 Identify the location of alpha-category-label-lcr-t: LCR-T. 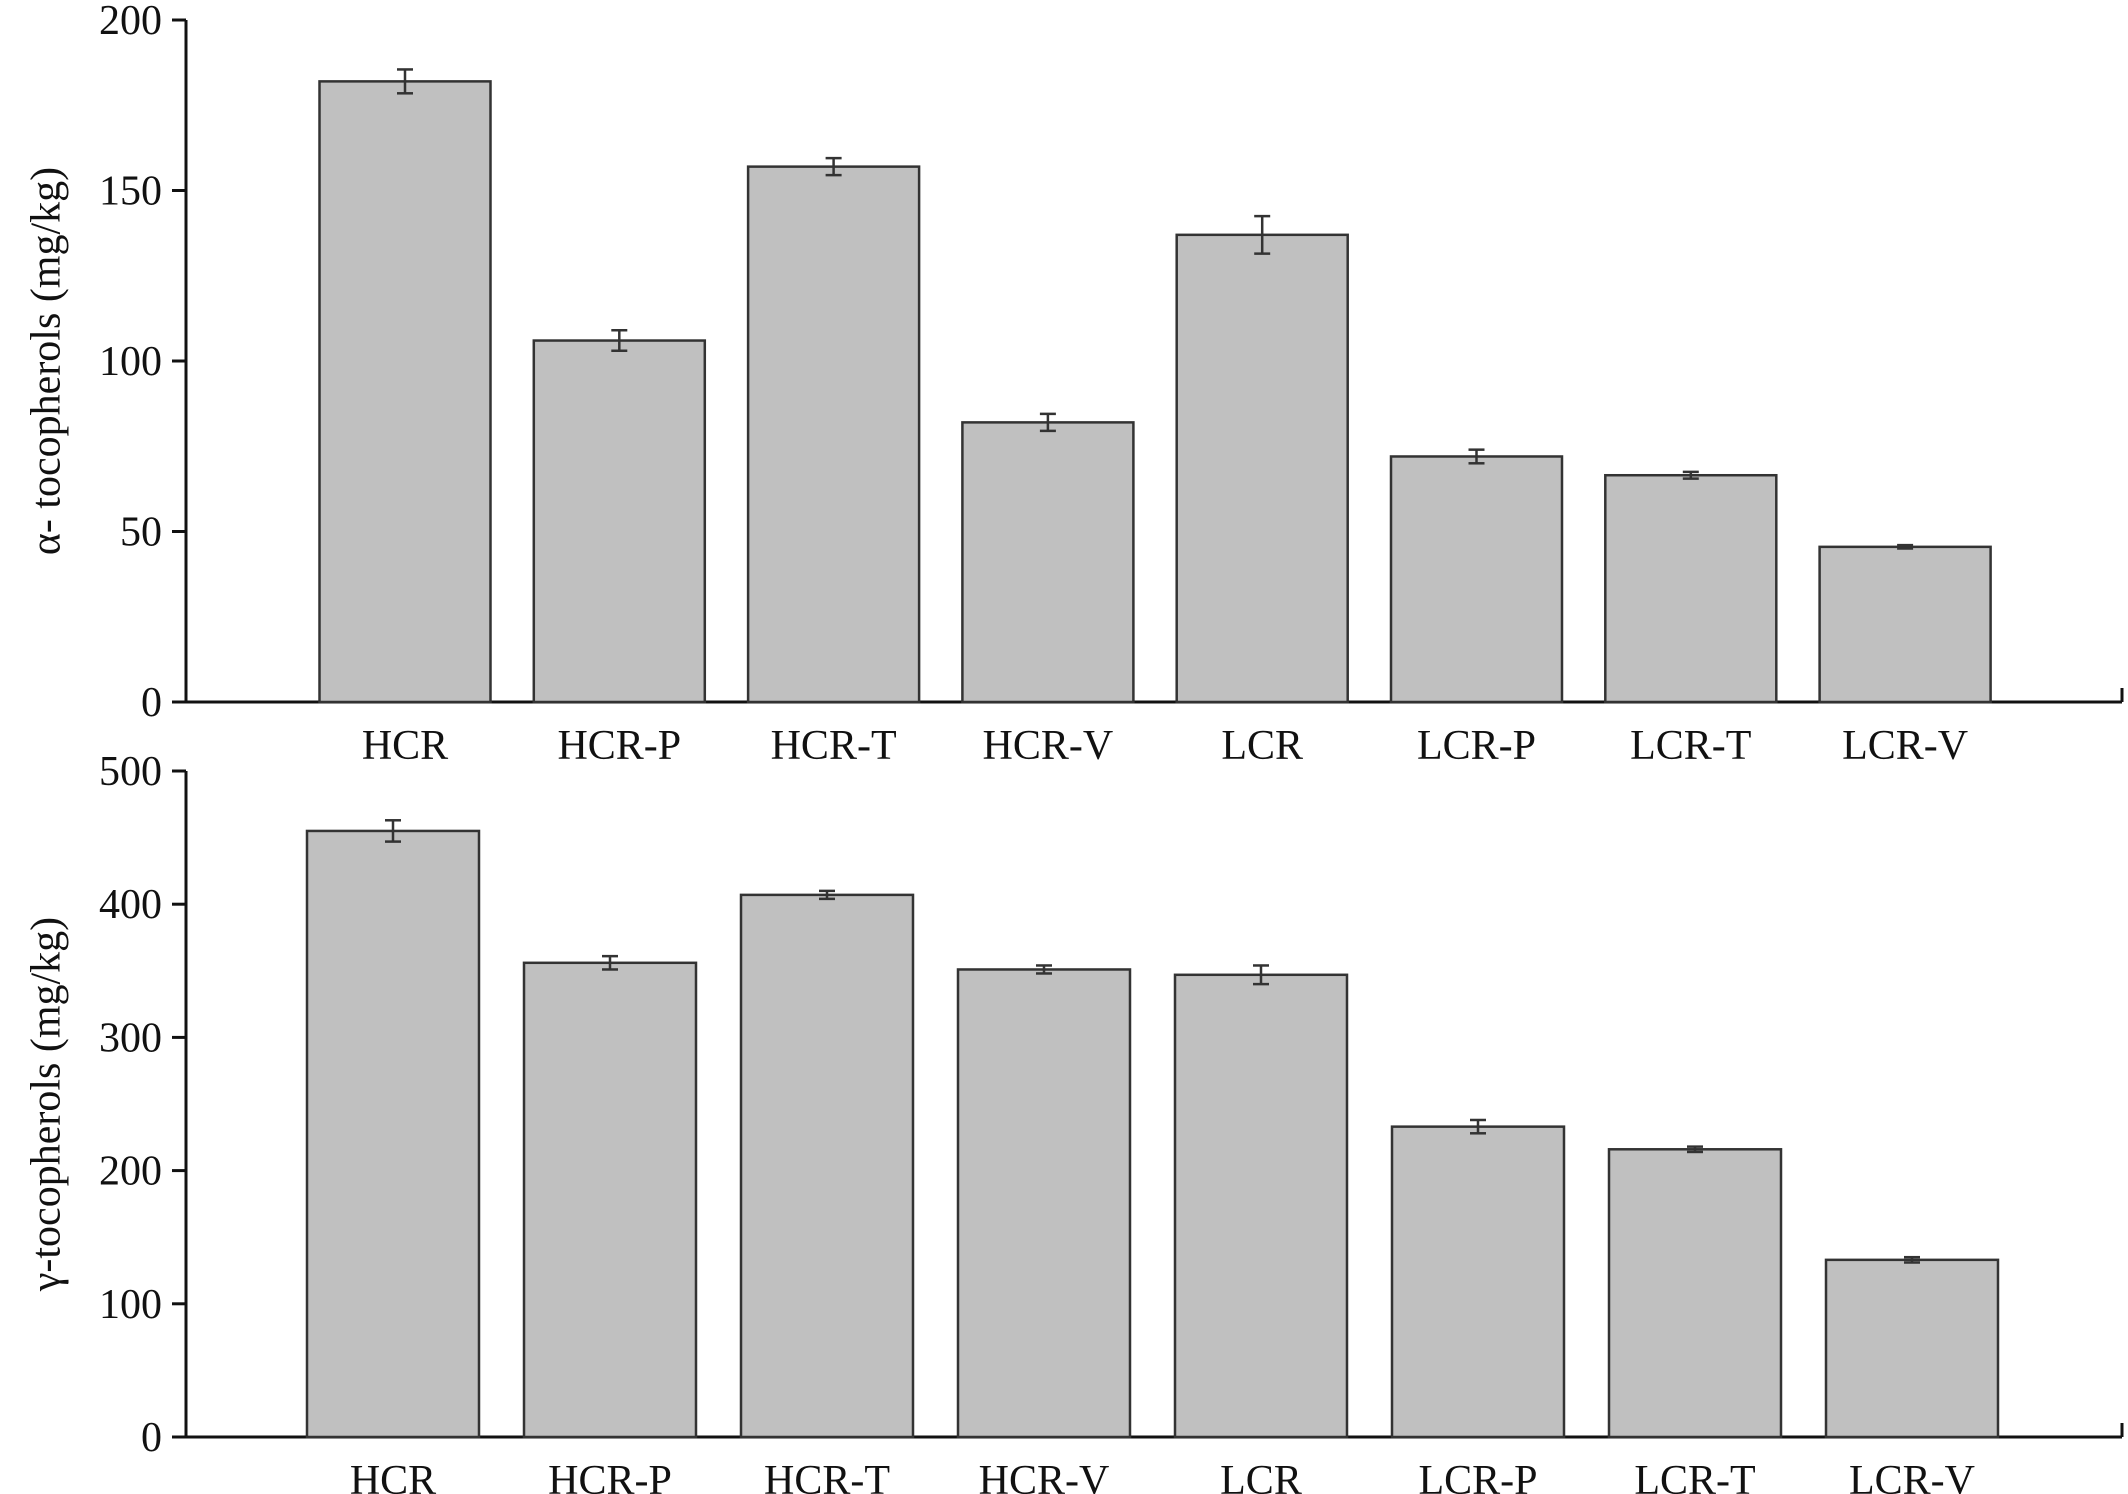
(1690, 746).